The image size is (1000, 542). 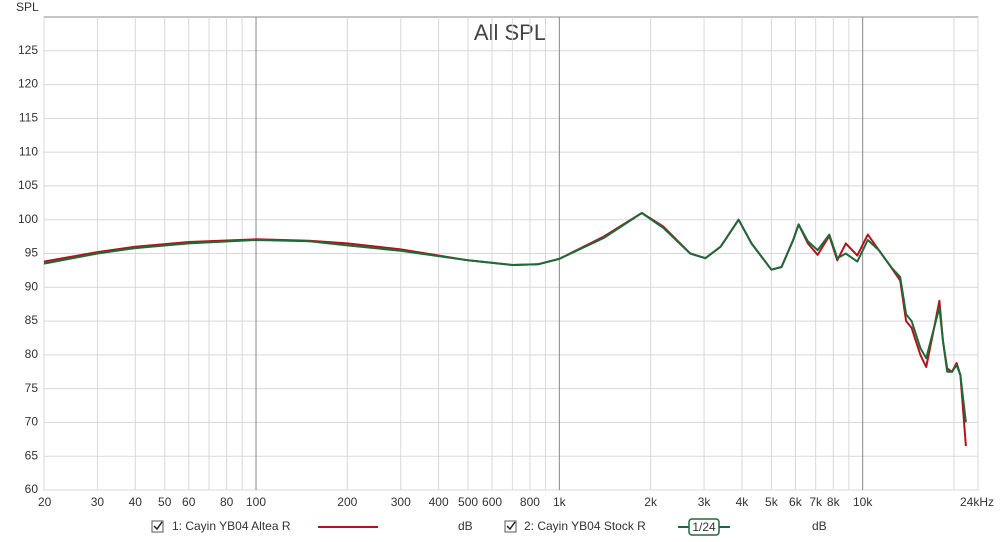 I want to click on y-tick-label: 85, so click(x=32, y=320).